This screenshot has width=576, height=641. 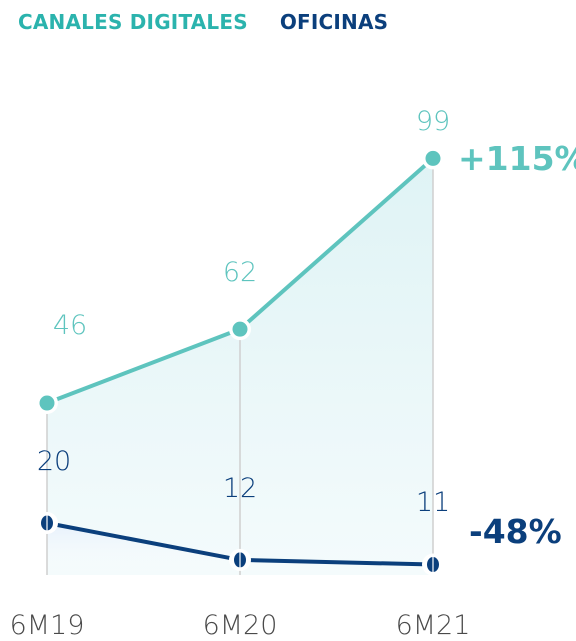 I want to click on offices-value-label: 12, so click(x=240, y=488).